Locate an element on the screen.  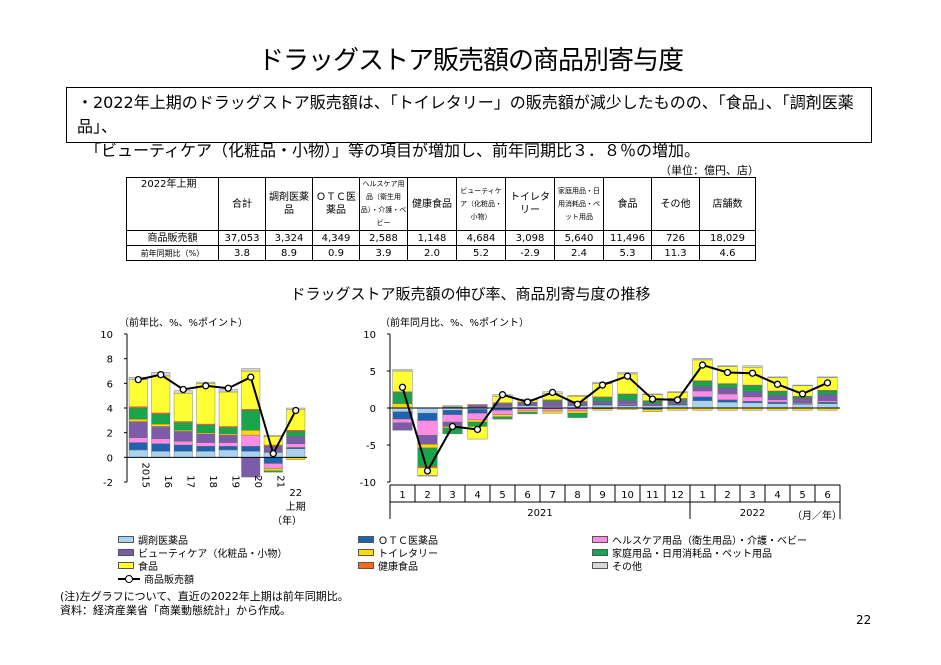
y-tick-label: 0 is located at coordinates (110, 458).